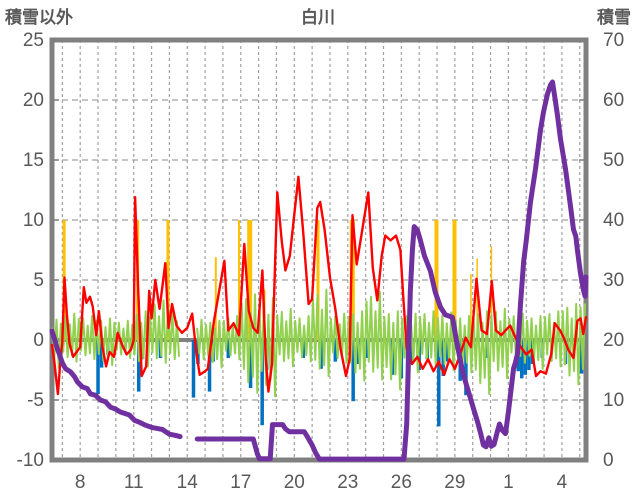 The width and height of the screenshot is (636, 501). I want to click on right-axis-tick-label: 30, so click(613, 280).